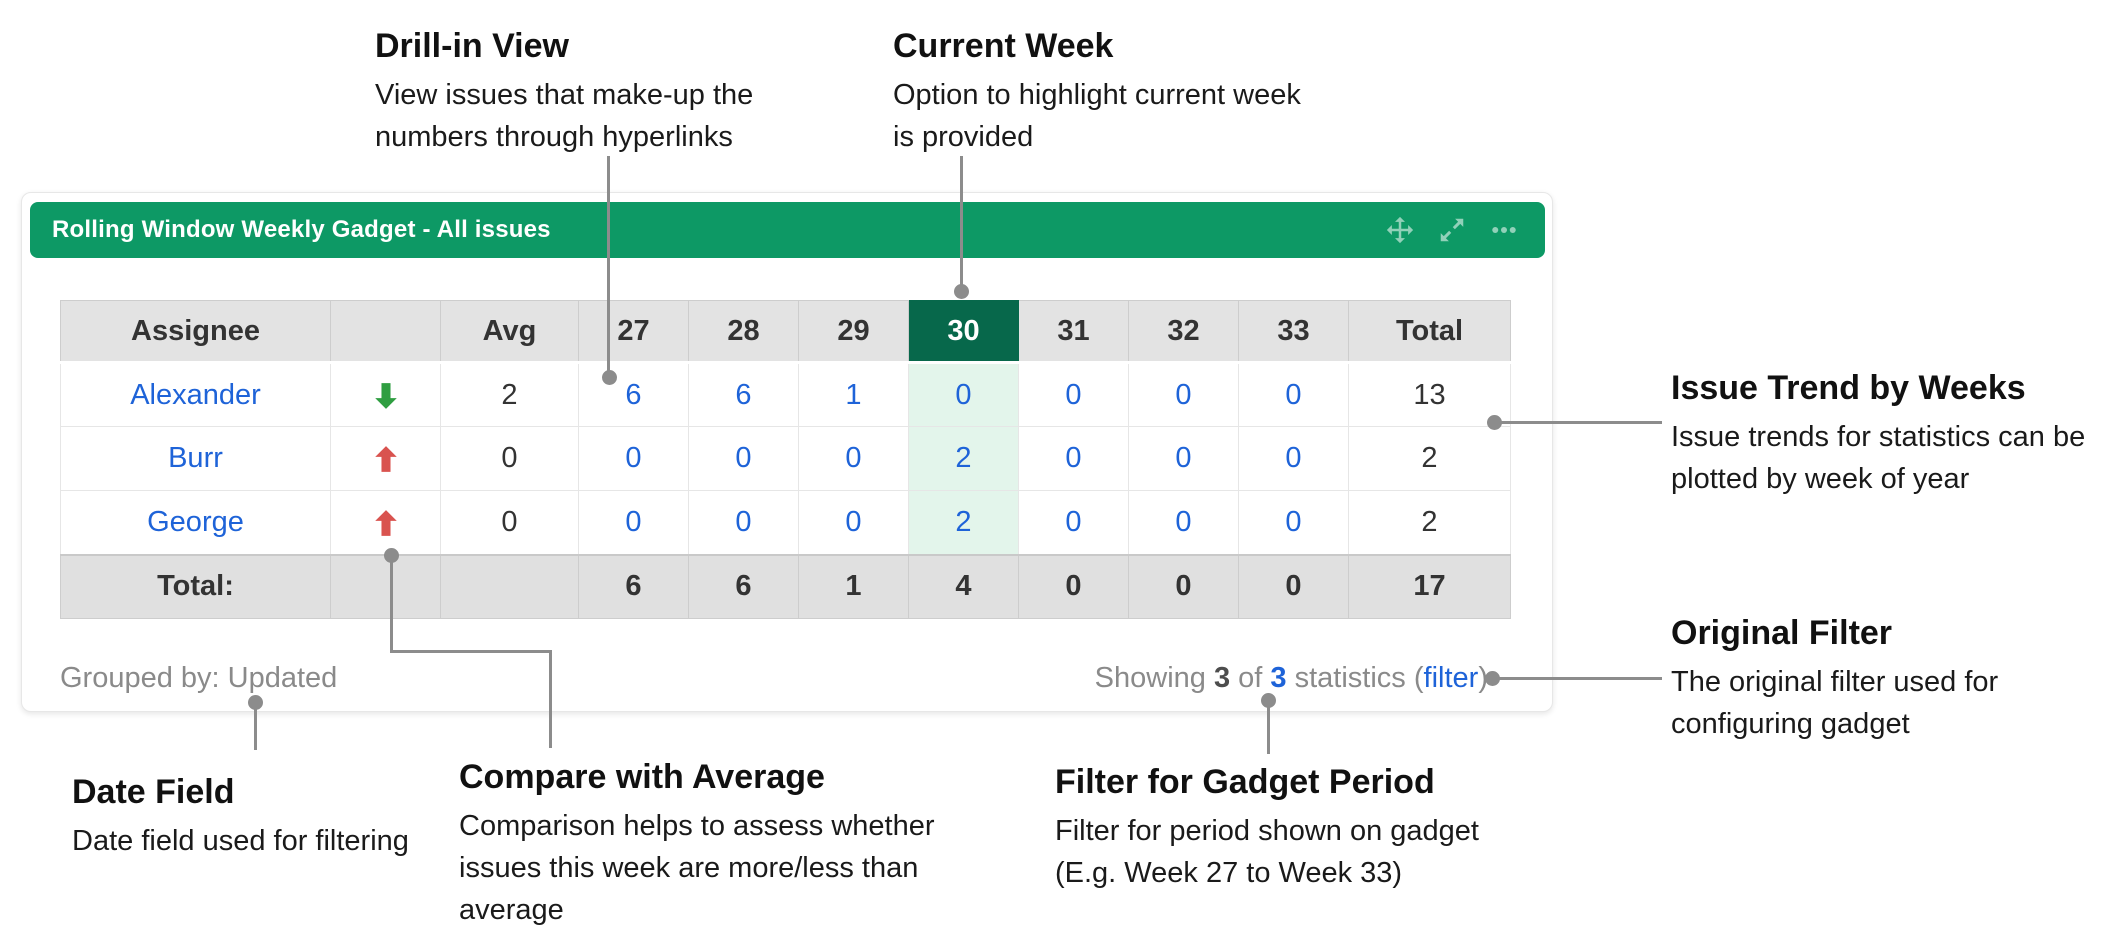  What do you see at coordinates (195, 394) in the screenshot?
I see `assignee-link: Alexander` at bounding box center [195, 394].